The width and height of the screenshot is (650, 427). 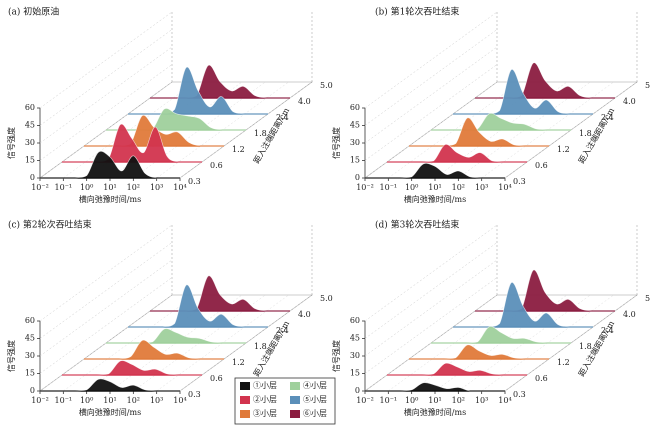 What do you see at coordinates (417, 12) in the screenshot?
I see `panel-title: (b) 第1轮次吞吐结束` at bounding box center [417, 12].